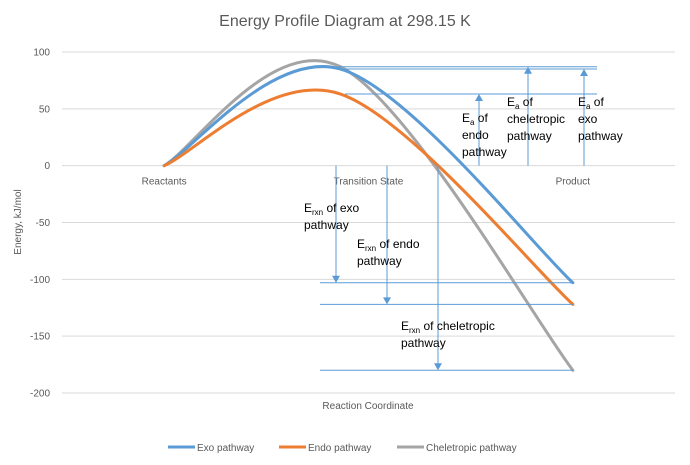 The width and height of the screenshot is (690, 465). Describe the element at coordinates (164, 182) in the screenshot. I see `x-category-label: Reactants` at that location.